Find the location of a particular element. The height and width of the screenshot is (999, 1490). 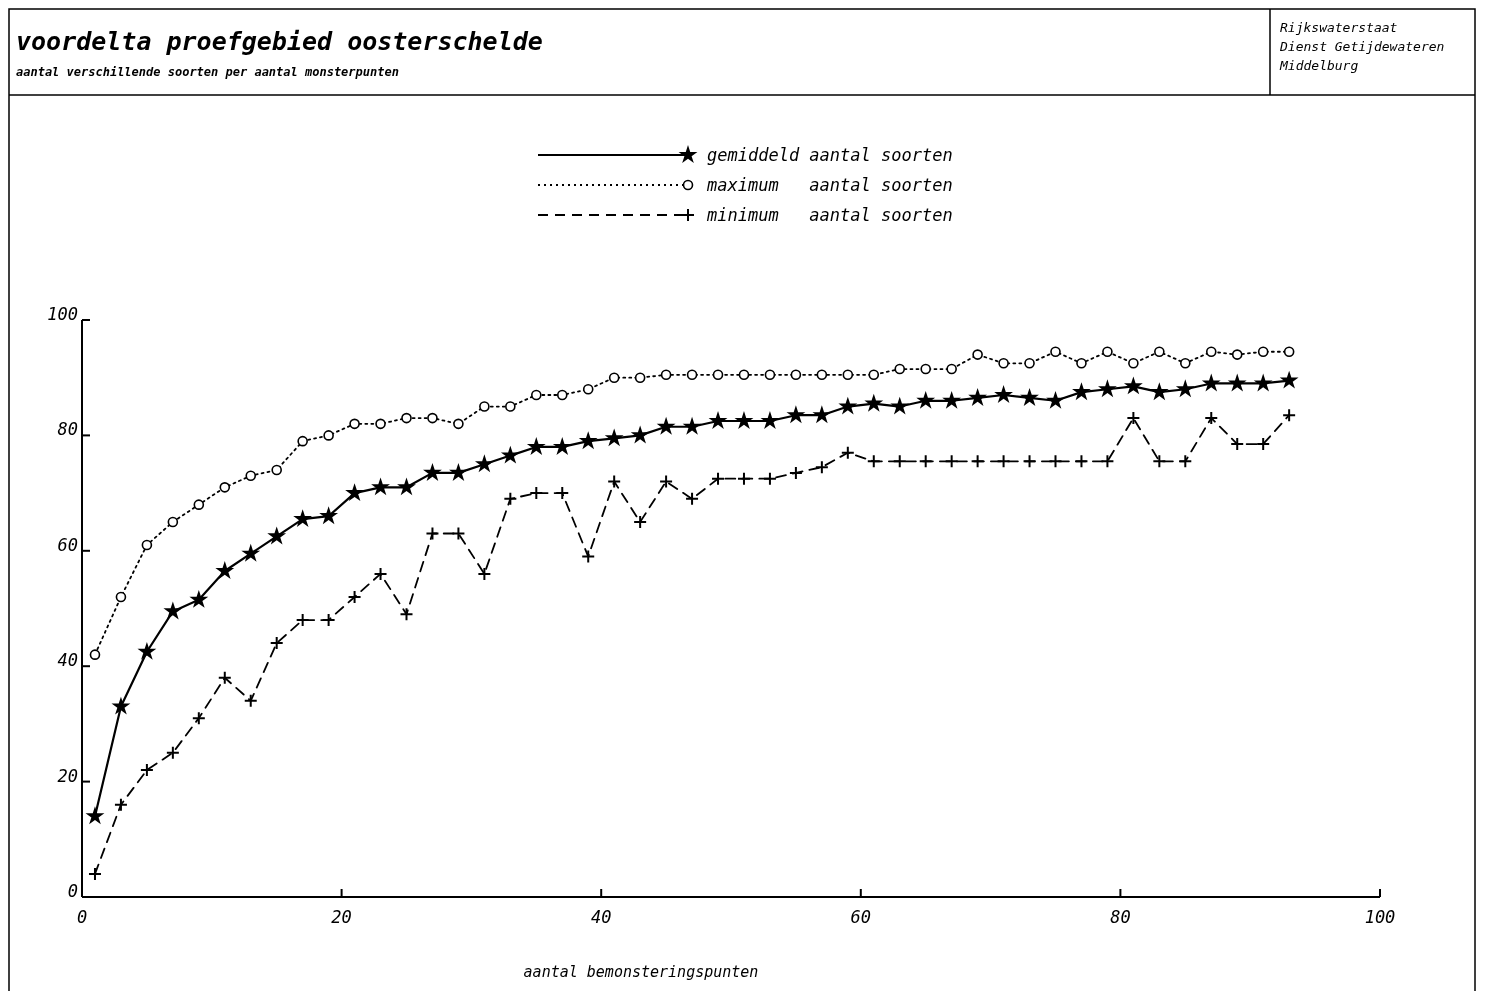

legend-label: minimum aantal soorten is located at coordinates (829, 215).